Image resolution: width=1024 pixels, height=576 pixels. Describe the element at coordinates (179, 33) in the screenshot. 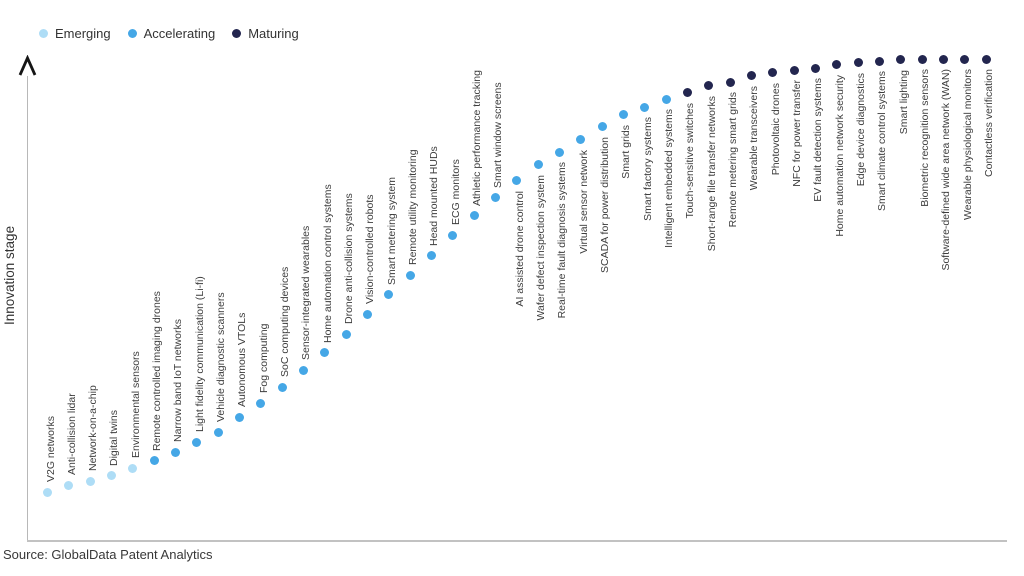

I see `legend-label-accelerating: Accelerating` at that location.